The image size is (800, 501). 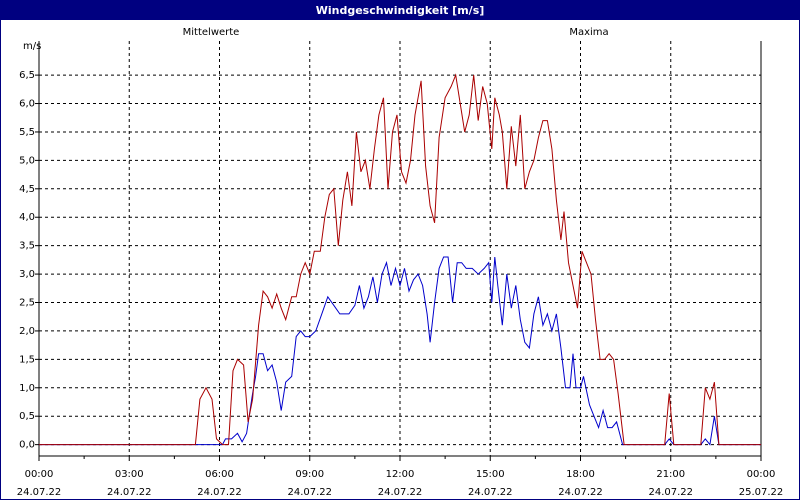 What do you see at coordinates (211, 32) in the screenshot?
I see `legend-mittelwerte: Mittelwerte` at bounding box center [211, 32].